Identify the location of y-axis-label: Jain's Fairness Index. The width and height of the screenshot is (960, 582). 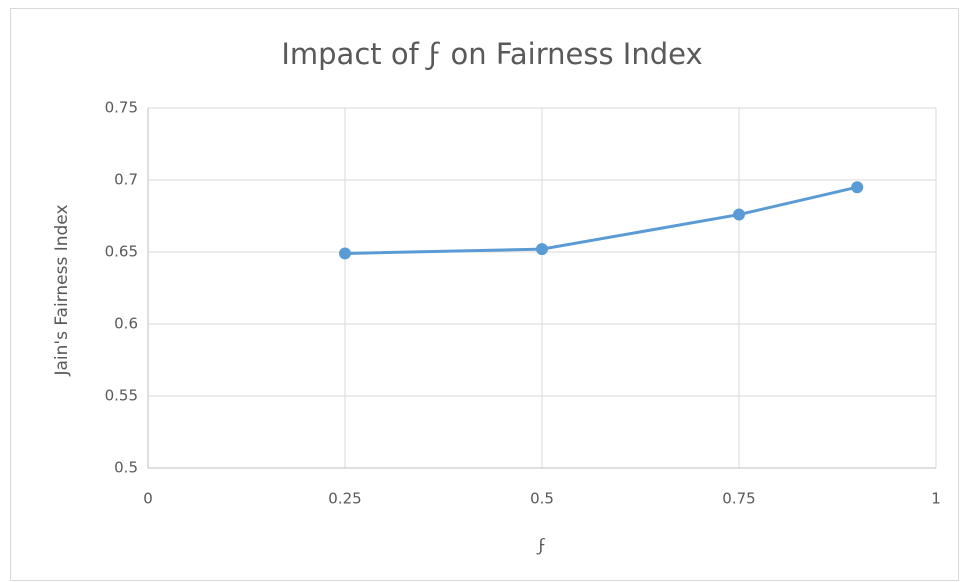
(62, 290).